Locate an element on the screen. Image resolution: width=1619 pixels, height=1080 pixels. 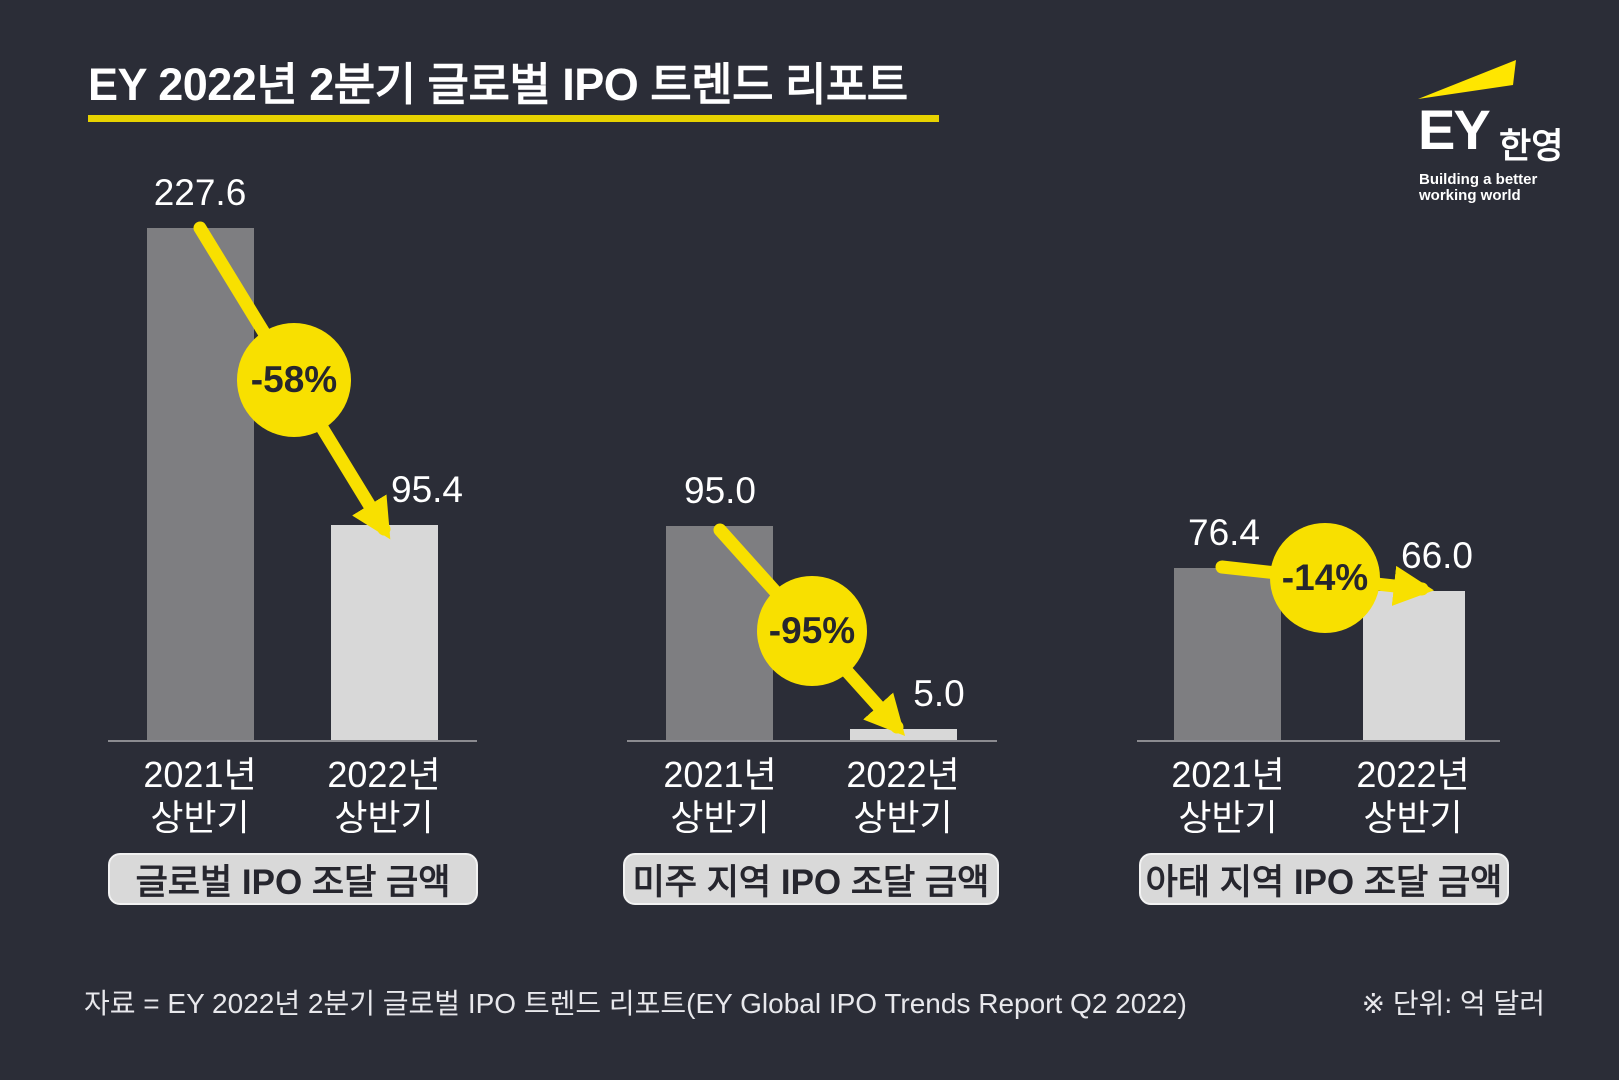
ey-logo: EY 한영 Building a better working world is located at coordinates (1500, 132).